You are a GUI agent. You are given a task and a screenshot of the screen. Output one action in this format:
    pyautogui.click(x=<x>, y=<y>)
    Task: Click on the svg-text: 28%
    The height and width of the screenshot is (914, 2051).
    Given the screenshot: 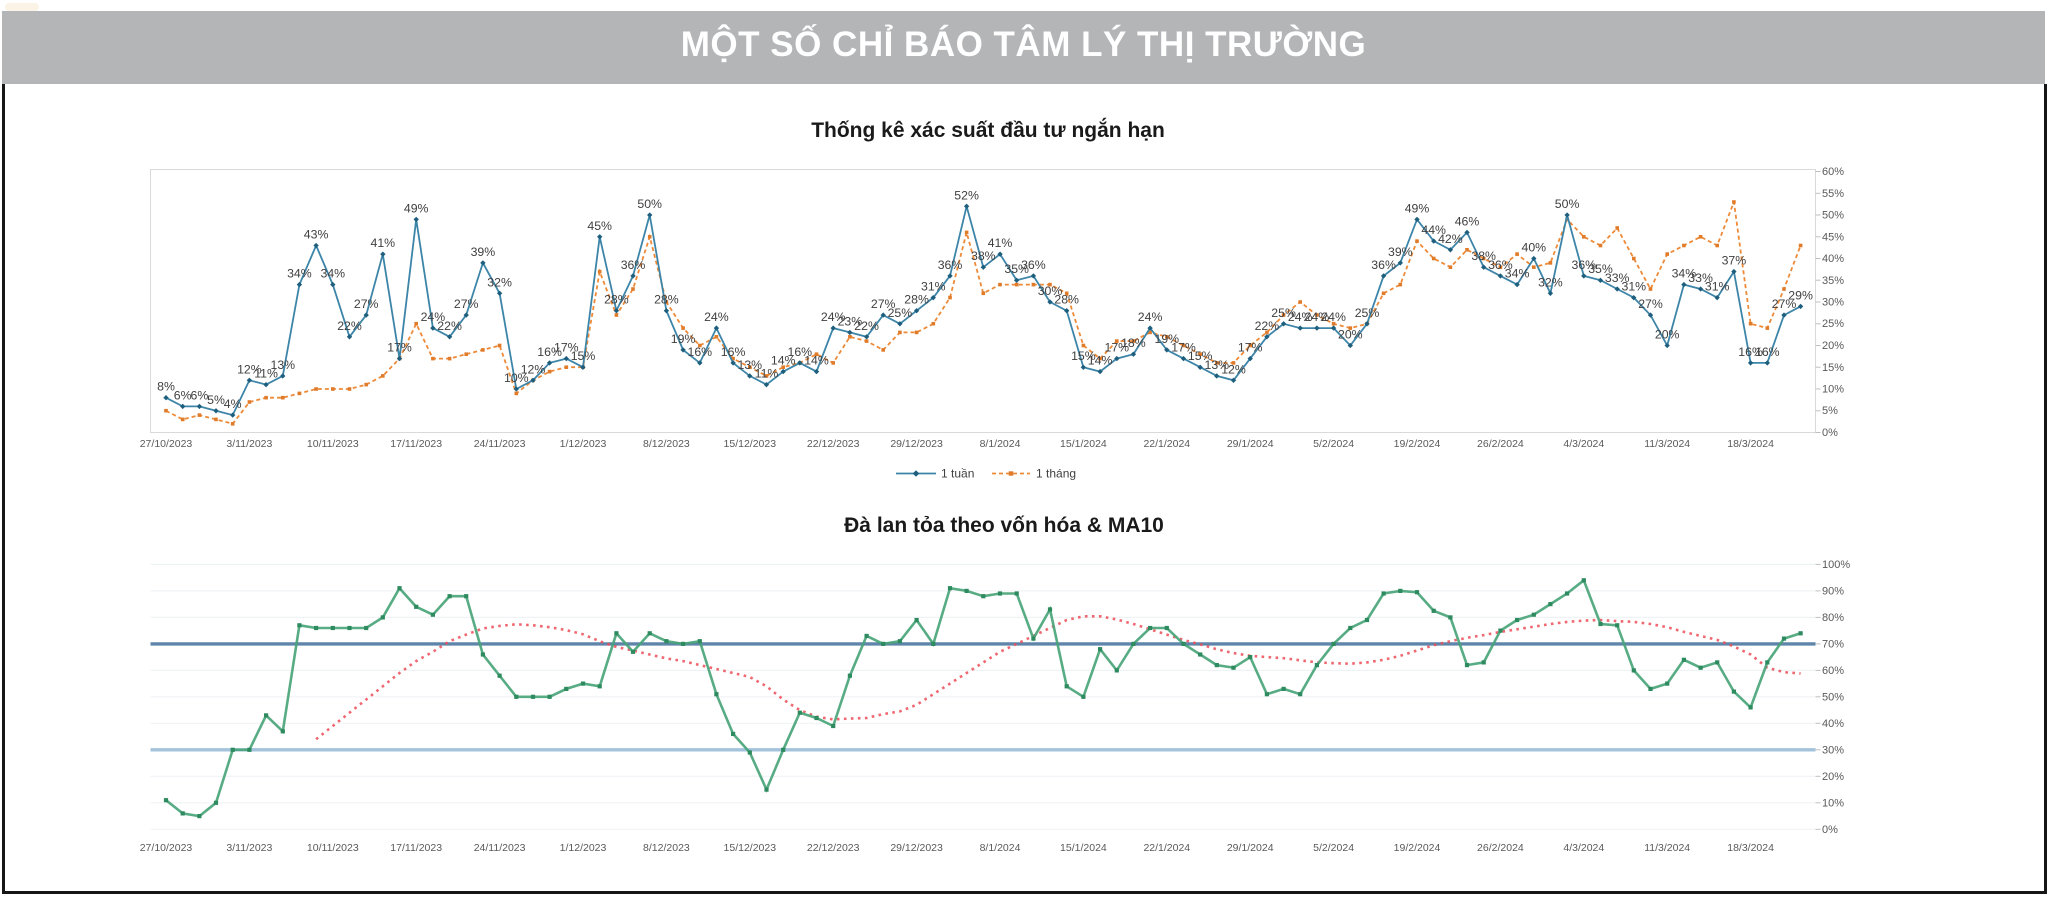 What is the action you would take?
    pyautogui.click(x=616, y=300)
    